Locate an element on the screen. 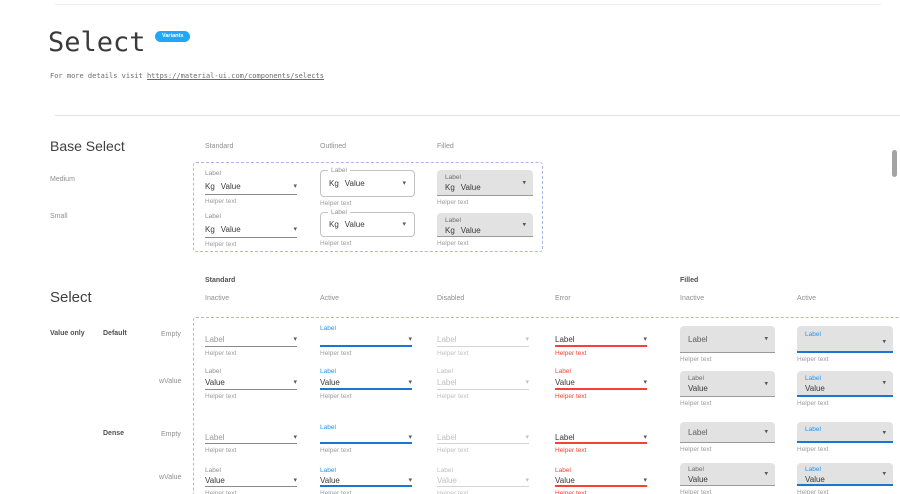 This screenshot has height=494, width=900. base-outlined-medium-select: Label Kg Value ▾ Helper text is located at coordinates (367, 187).